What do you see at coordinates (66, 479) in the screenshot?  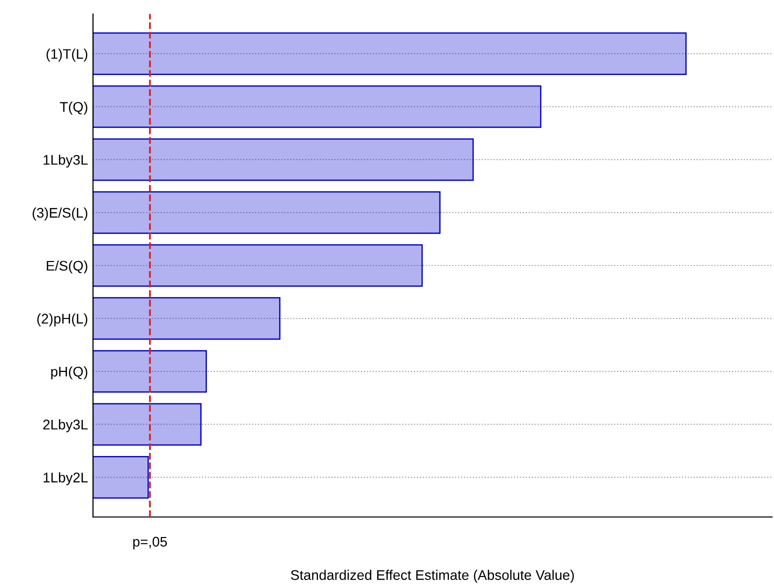 I see `y-tick-label: 1Lby2L` at bounding box center [66, 479].